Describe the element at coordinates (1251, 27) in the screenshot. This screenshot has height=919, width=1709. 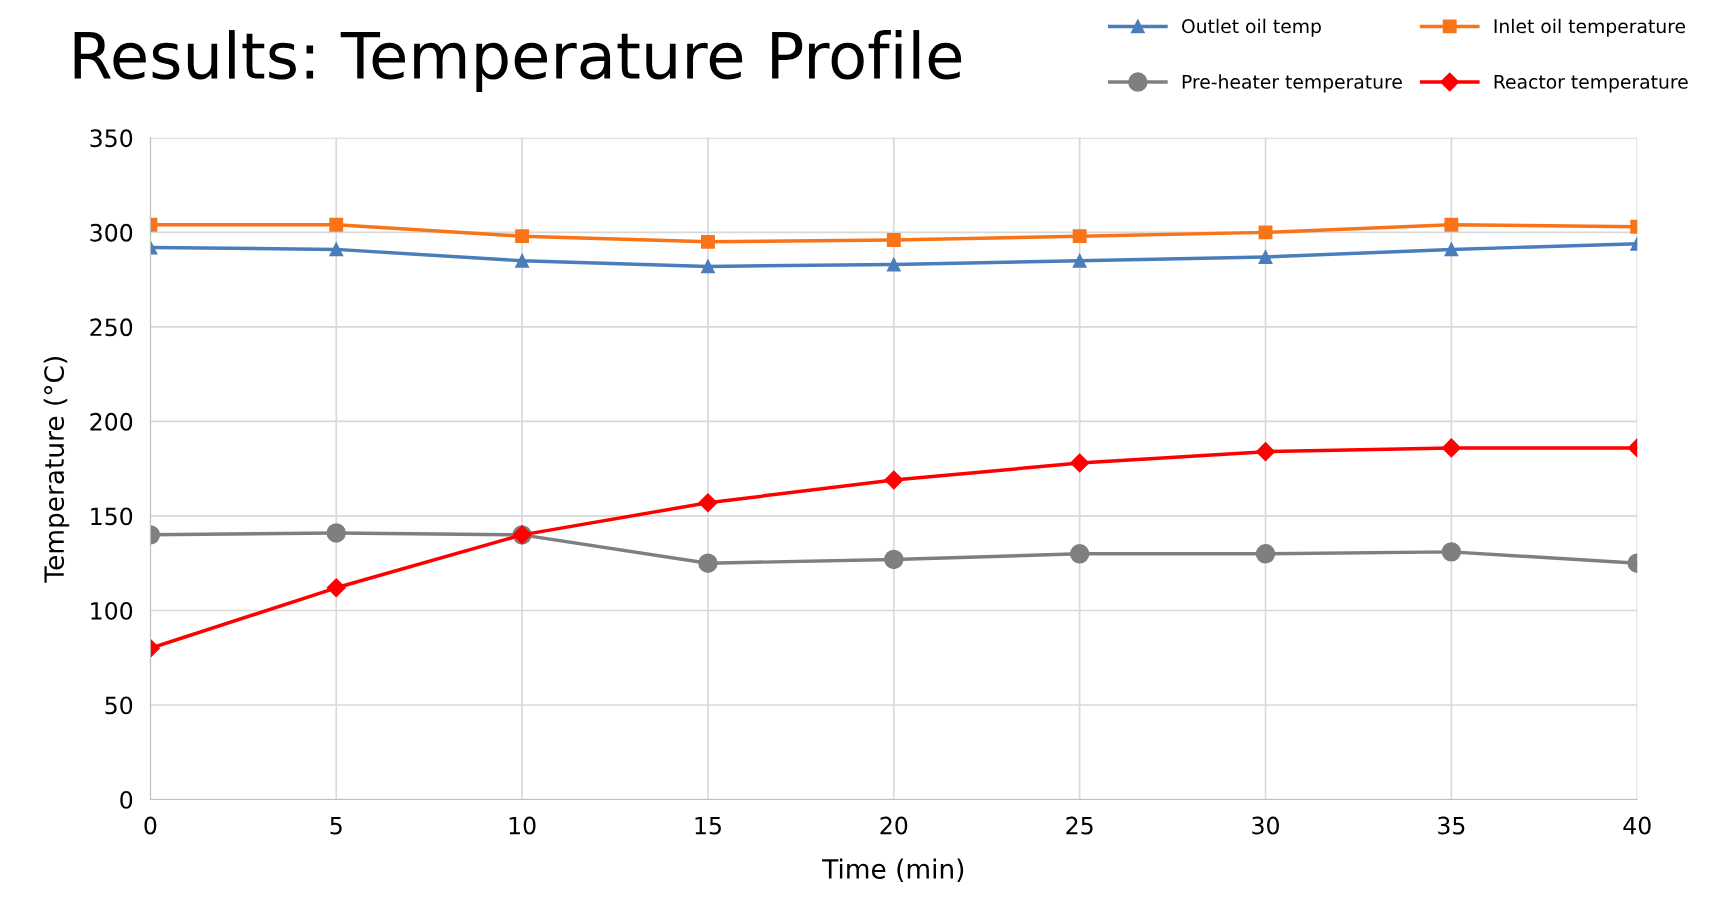
I see `legend-label: Outlet oil temp` at that location.